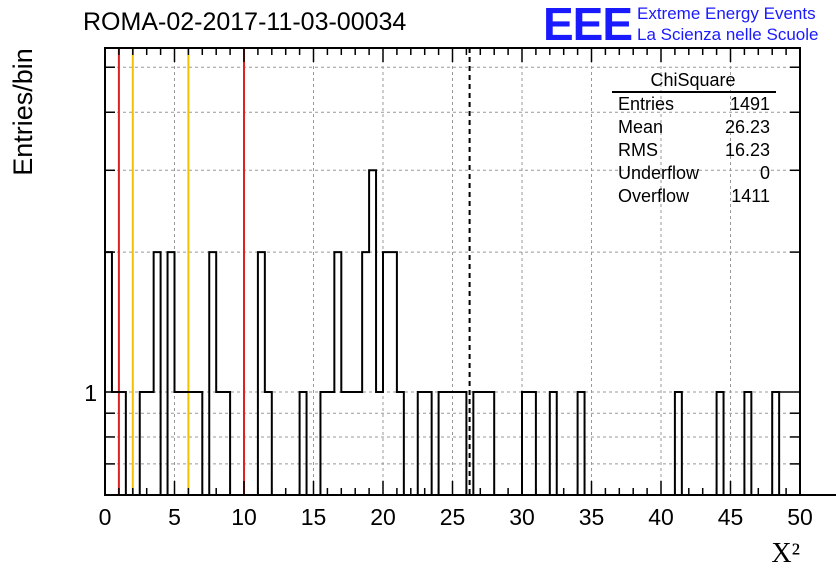 This screenshot has width=836, height=572. Describe the element at coordinates (174, 517) in the screenshot. I see `x-tick-label: 5` at that location.